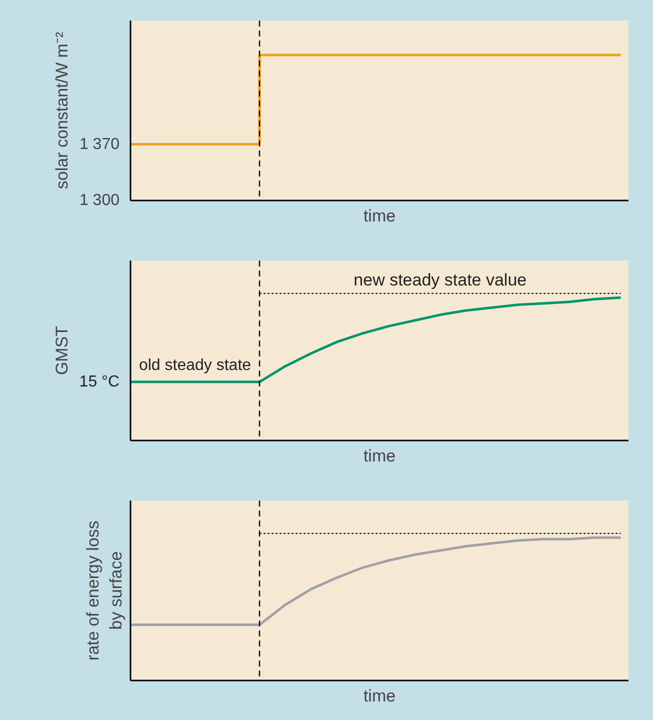 This screenshot has height=720, width=653. I want to click on y-tick-label: 1 370, so click(99, 144).